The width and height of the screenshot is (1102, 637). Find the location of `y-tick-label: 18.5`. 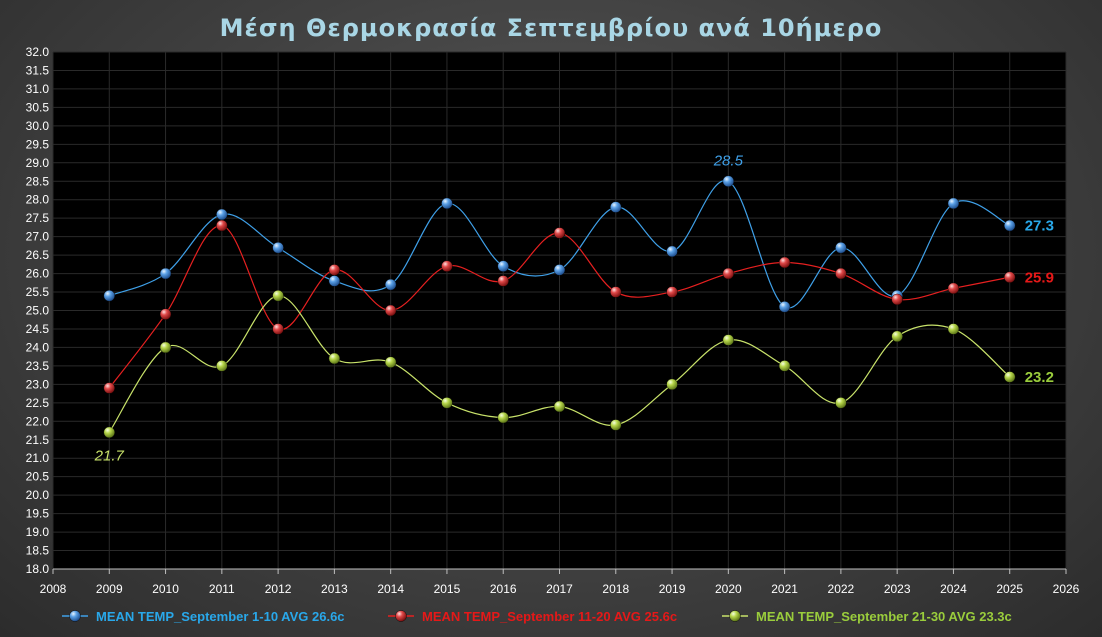

y-tick-label: 18.5 is located at coordinates (38, 551).